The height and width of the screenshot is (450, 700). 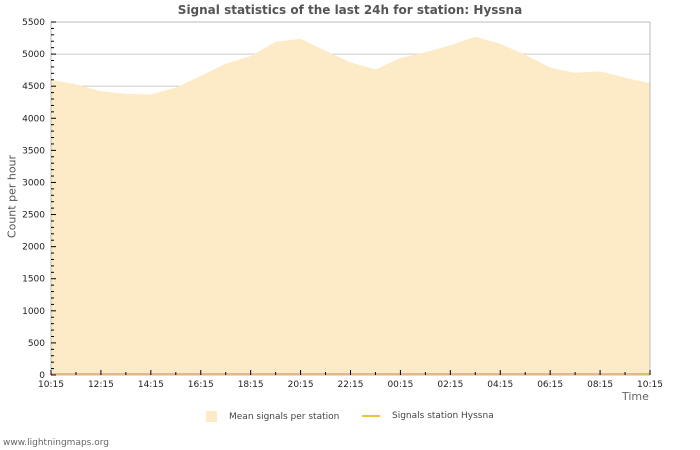 I want to click on svg-text: 3000, so click(x=33, y=183).